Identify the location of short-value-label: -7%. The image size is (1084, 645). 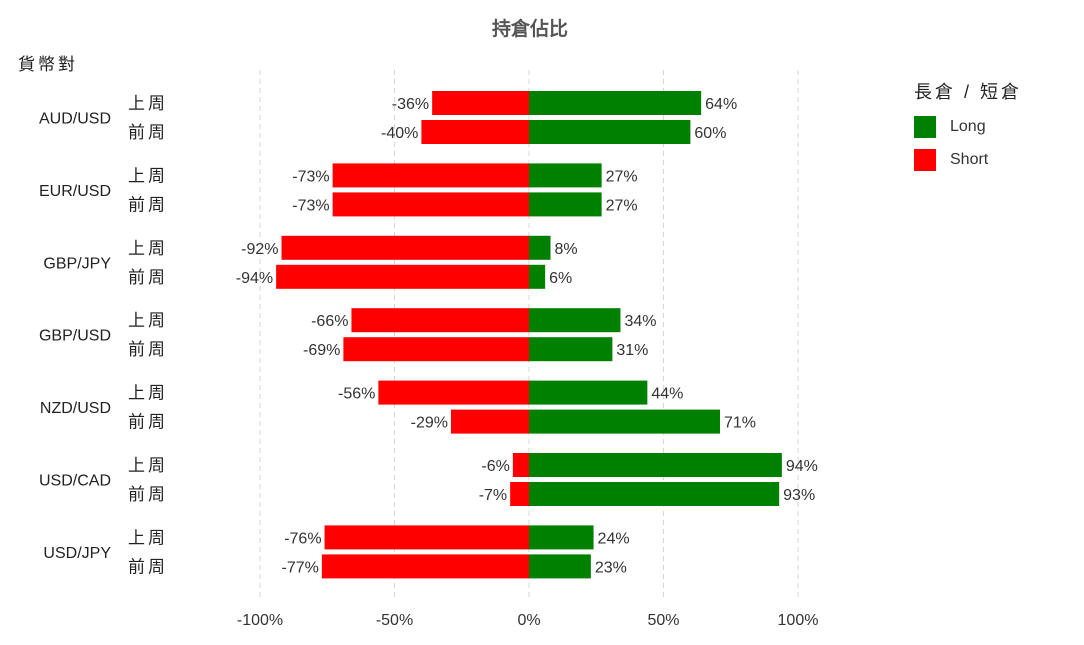
(493, 495).